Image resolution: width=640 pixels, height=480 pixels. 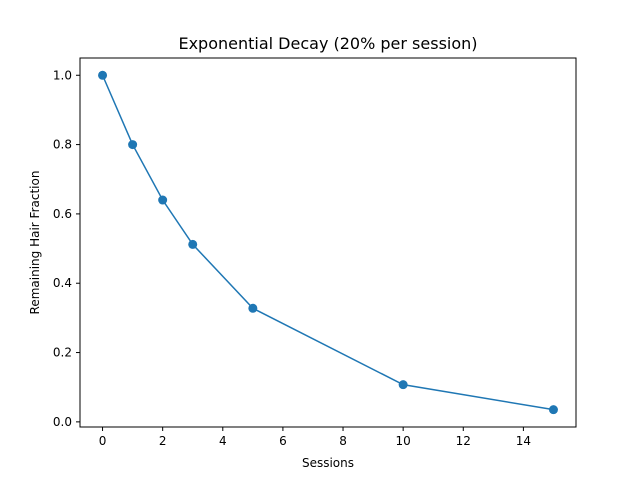 What do you see at coordinates (62, 75) in the screenshot?
I see `y-tick-label: 1.0` at bounding box center [62, 75].